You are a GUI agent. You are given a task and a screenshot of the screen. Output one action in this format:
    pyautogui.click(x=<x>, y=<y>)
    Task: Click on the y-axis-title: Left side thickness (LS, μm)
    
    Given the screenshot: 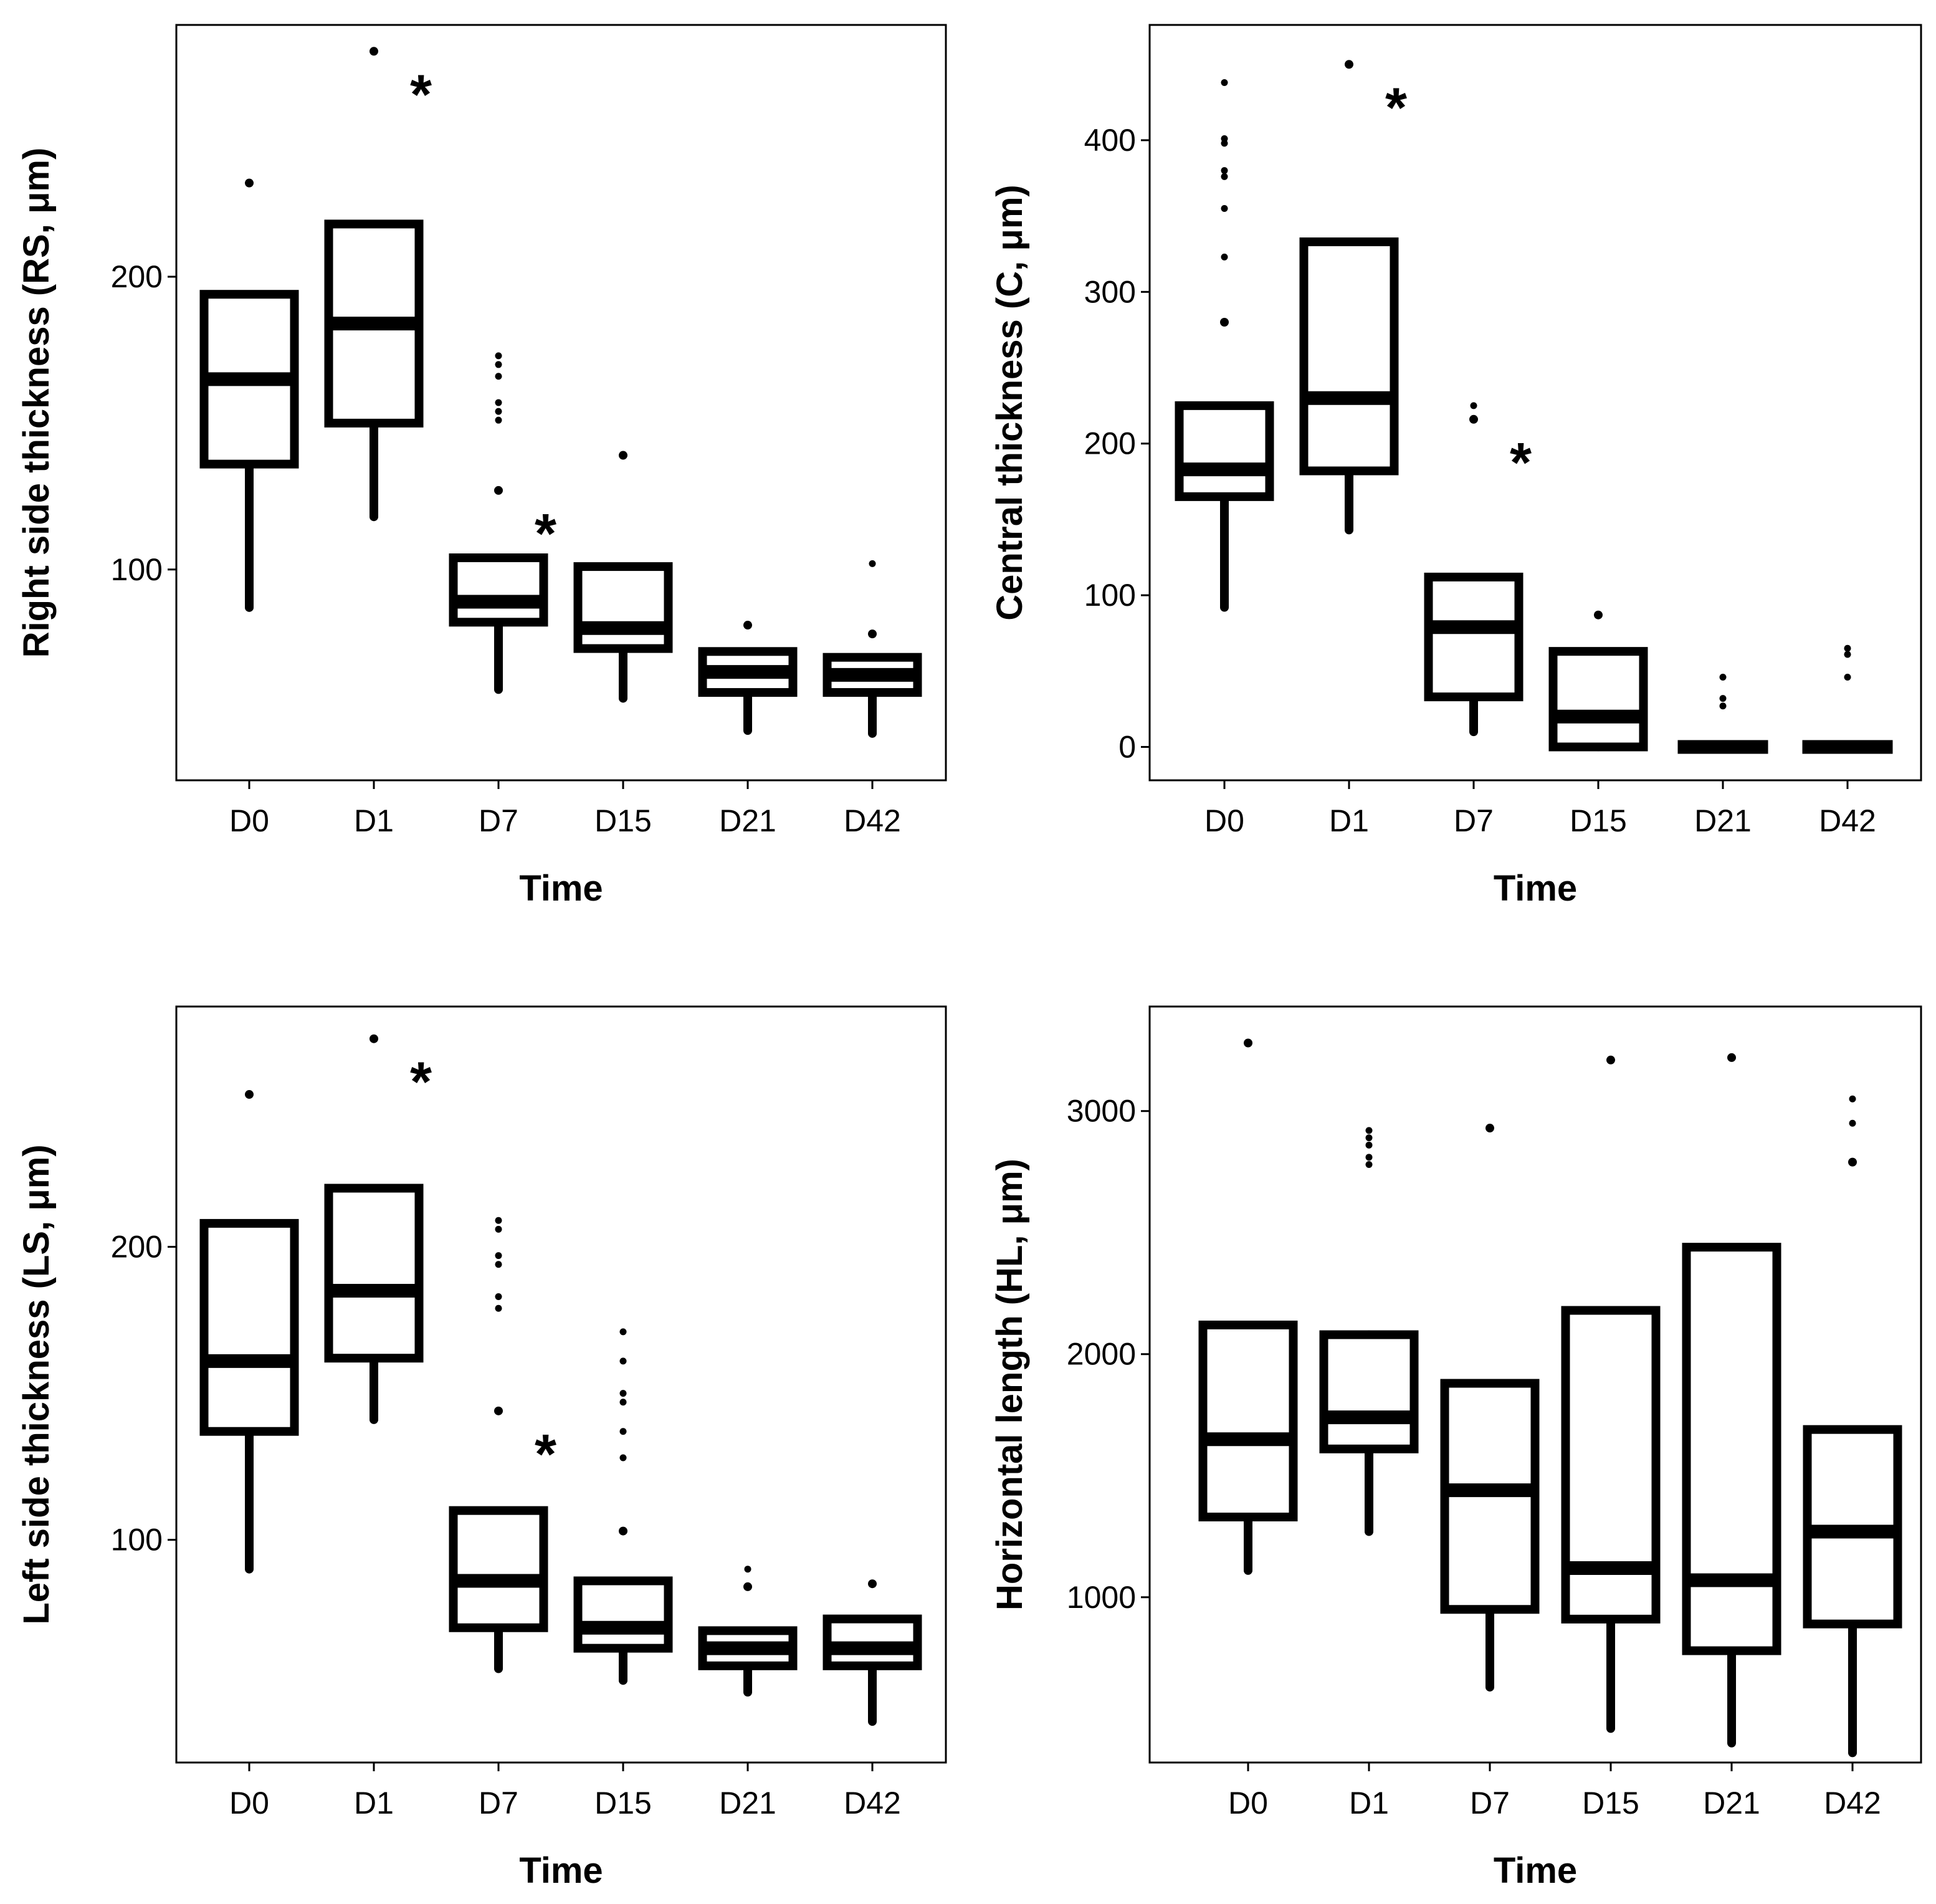 What is the action you would take?
    pyautogui.click(x=36, y=1384)
    